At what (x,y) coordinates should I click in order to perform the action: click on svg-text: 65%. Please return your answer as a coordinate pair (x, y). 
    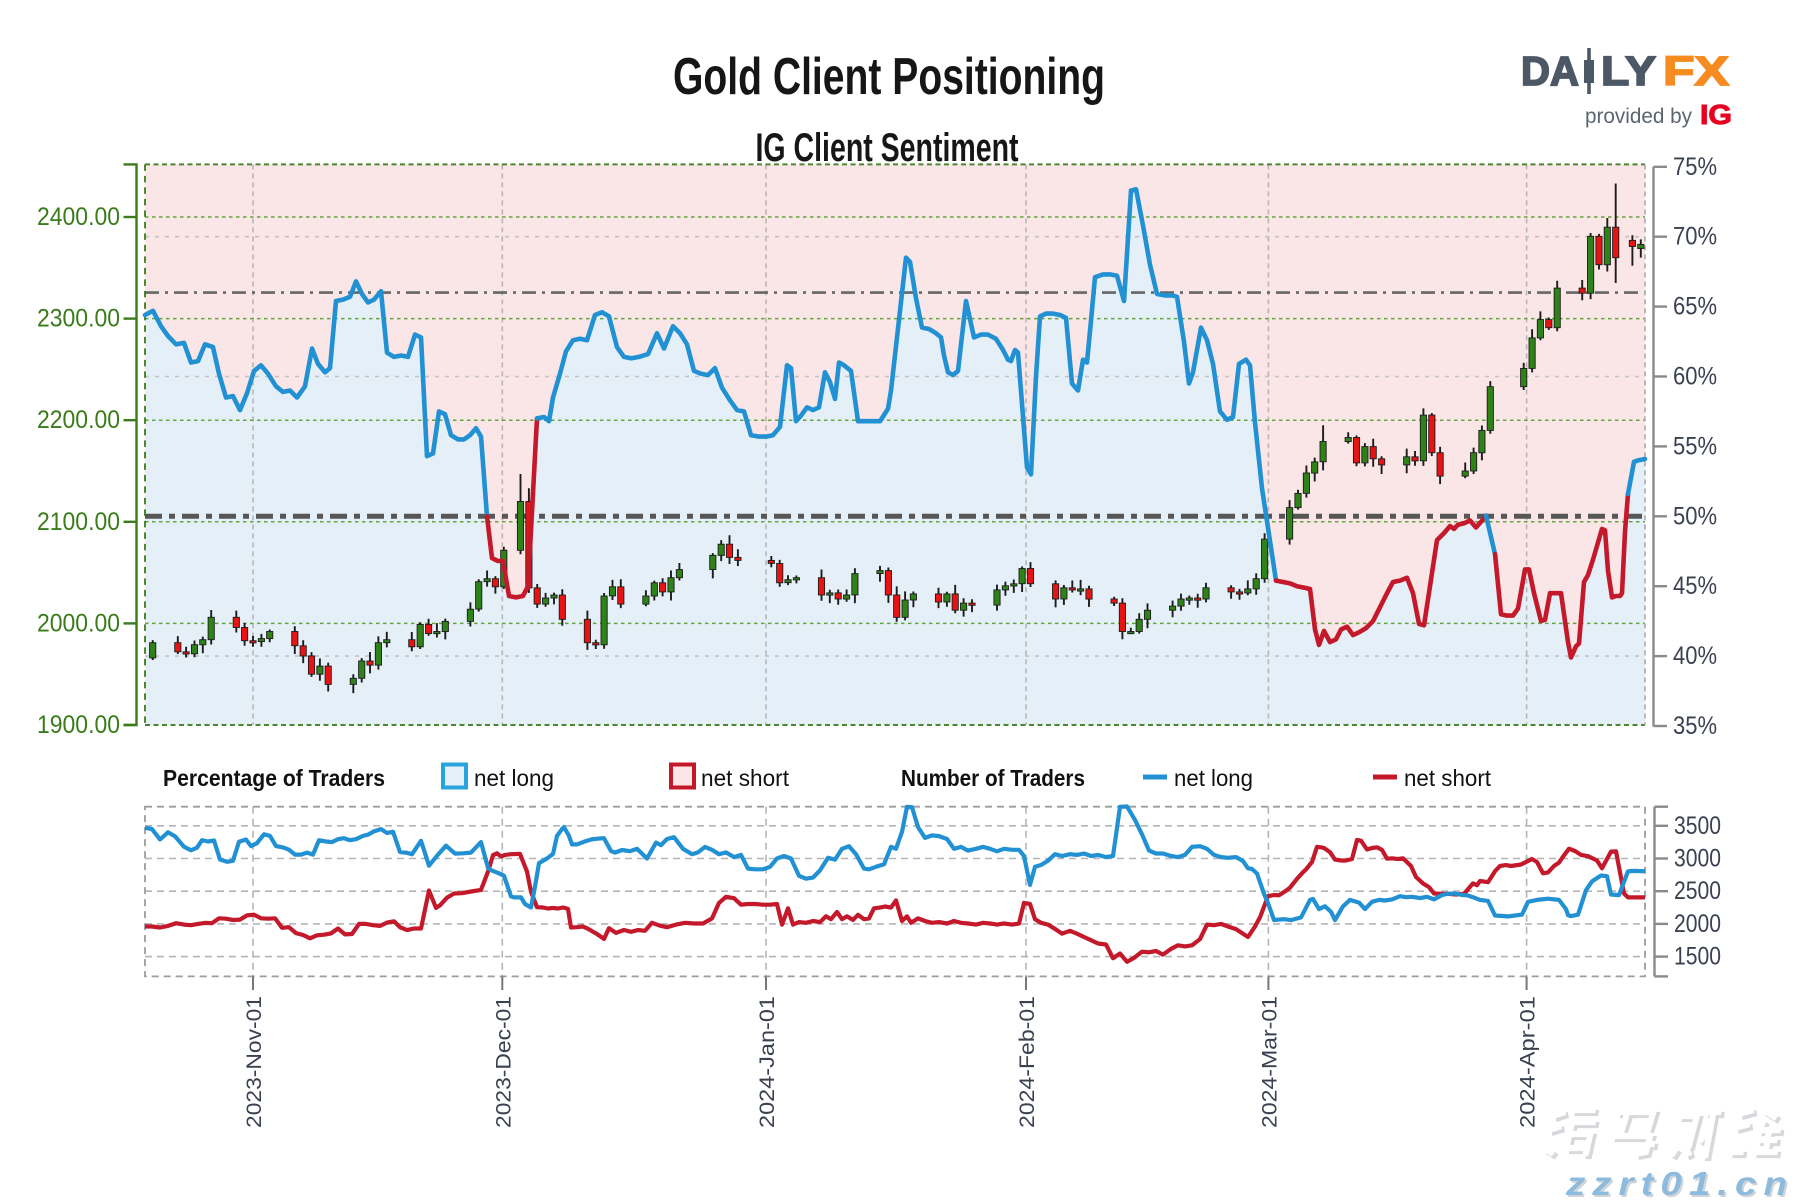
    Looking at the image, I should click on (1695, 307).